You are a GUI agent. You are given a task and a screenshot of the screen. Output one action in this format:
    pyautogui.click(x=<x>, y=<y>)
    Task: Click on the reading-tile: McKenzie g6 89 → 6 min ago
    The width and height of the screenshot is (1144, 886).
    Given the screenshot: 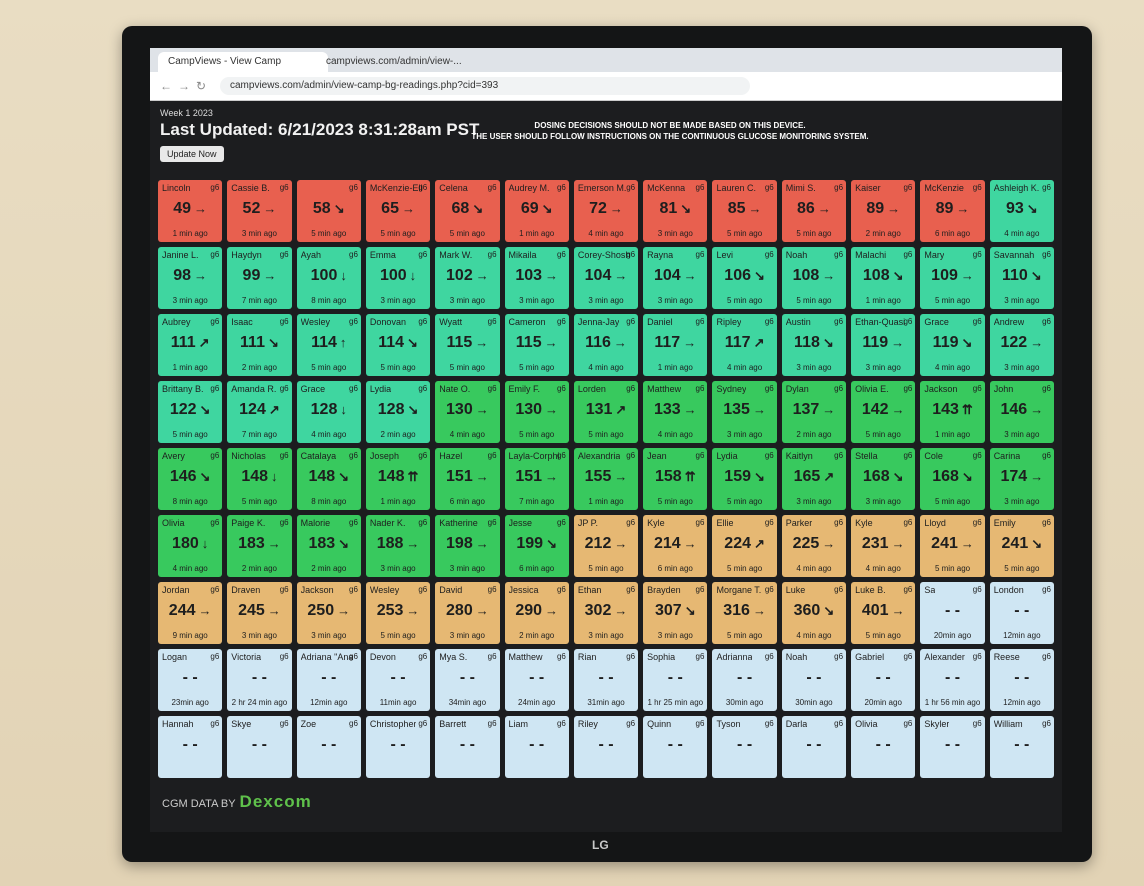 What is the action you would take?
    pyautogui.click(x=952, y=211)
    